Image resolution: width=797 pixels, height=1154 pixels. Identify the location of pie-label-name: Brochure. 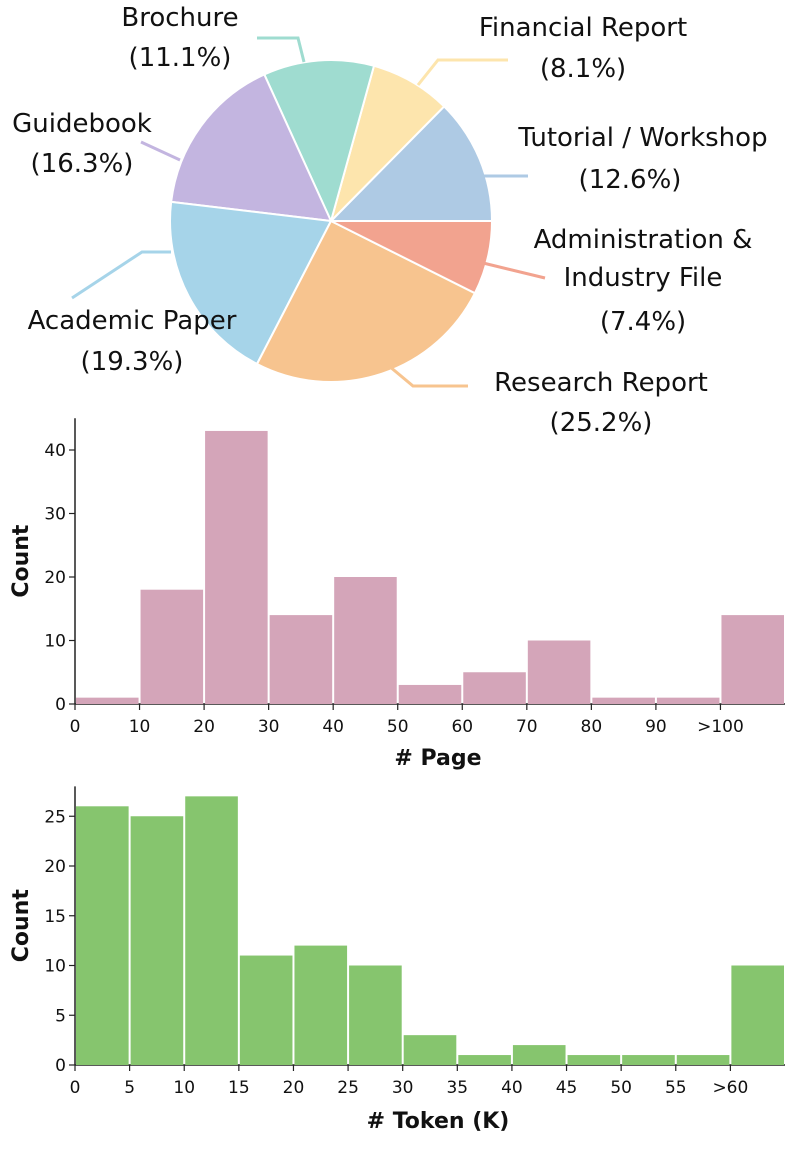
(179, 18).